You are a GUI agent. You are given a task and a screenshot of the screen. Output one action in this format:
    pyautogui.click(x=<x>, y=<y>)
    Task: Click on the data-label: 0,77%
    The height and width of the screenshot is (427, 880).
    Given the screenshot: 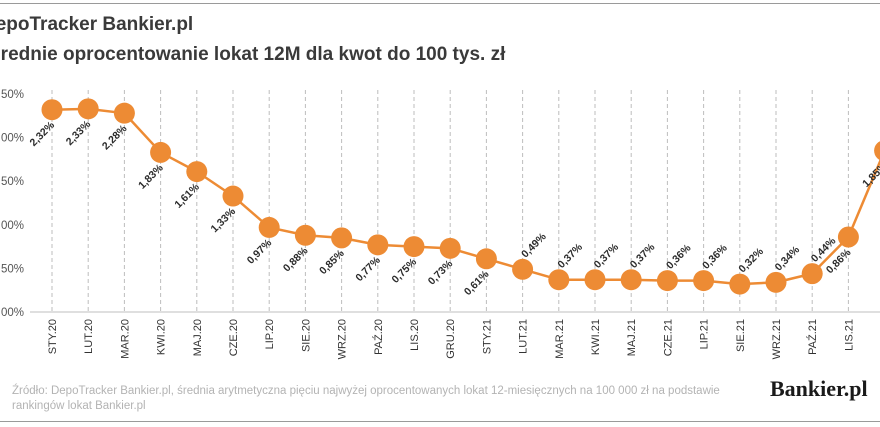 What is the action you would take?
    pyautogui.click(x=368, y=269)
    